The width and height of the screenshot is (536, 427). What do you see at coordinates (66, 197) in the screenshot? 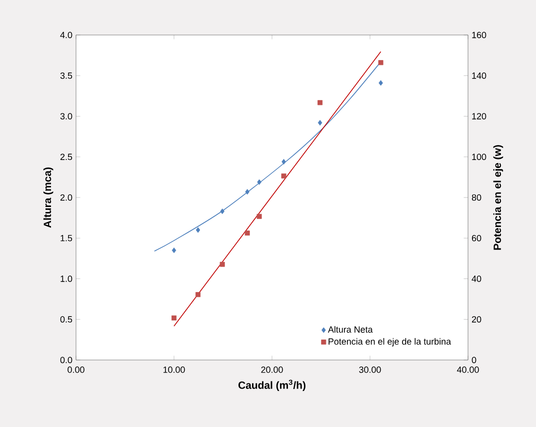
I see `y-tick-label: 2.0` at bounding box center [66, 197].